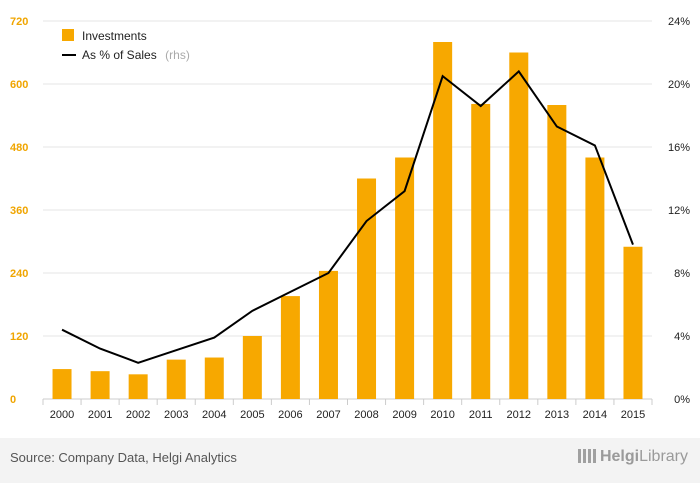 This screenshot has height=483, width=700. What do you see at coordinates (481, 251) in the screenshot?
I see `bar-2011` at bounding box center [481, 251].